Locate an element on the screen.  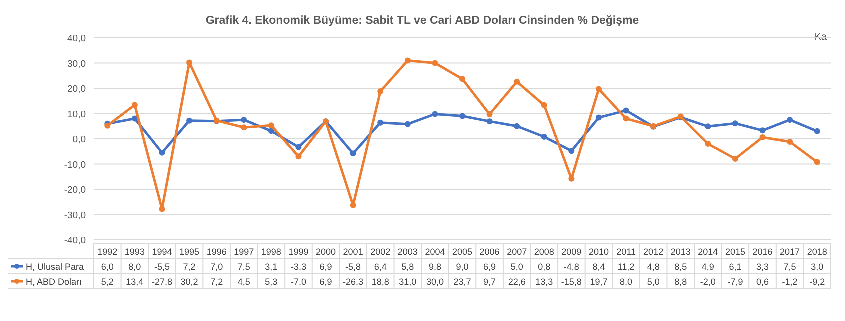
data-label: -26,3 is located at coordinates (353, 282).